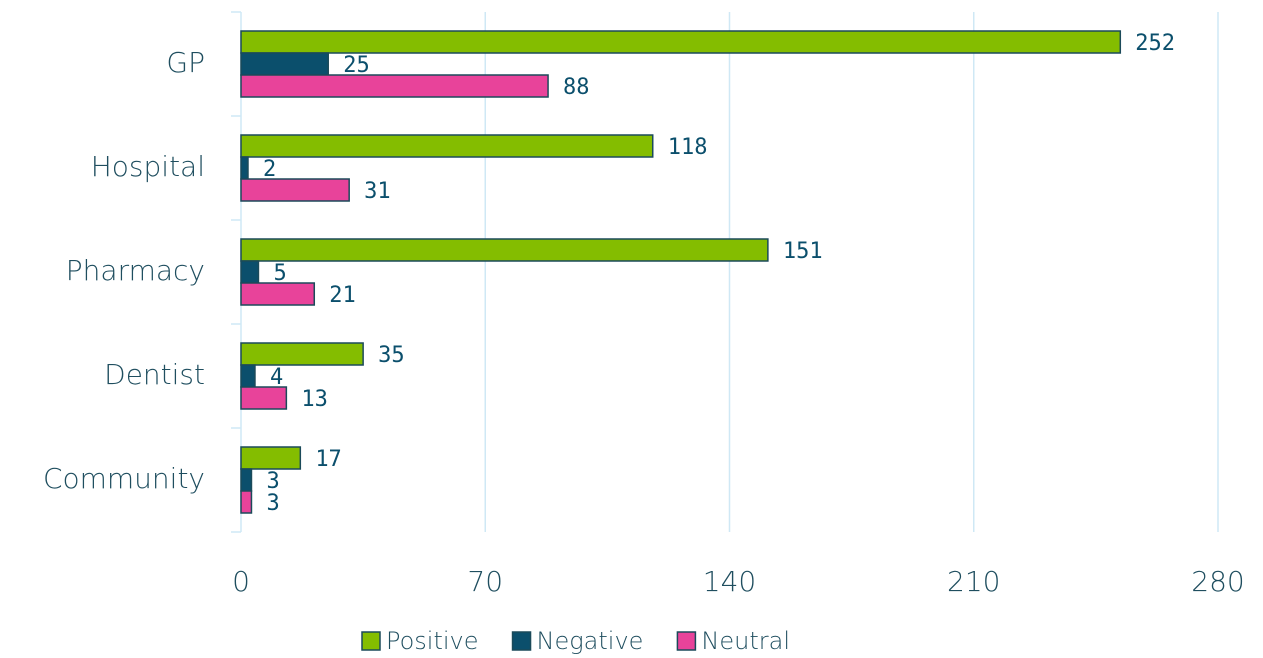  Describe the element at coordinates (148, 166) in the screenshot. I see `y-tick-label: Hospital` at that location.